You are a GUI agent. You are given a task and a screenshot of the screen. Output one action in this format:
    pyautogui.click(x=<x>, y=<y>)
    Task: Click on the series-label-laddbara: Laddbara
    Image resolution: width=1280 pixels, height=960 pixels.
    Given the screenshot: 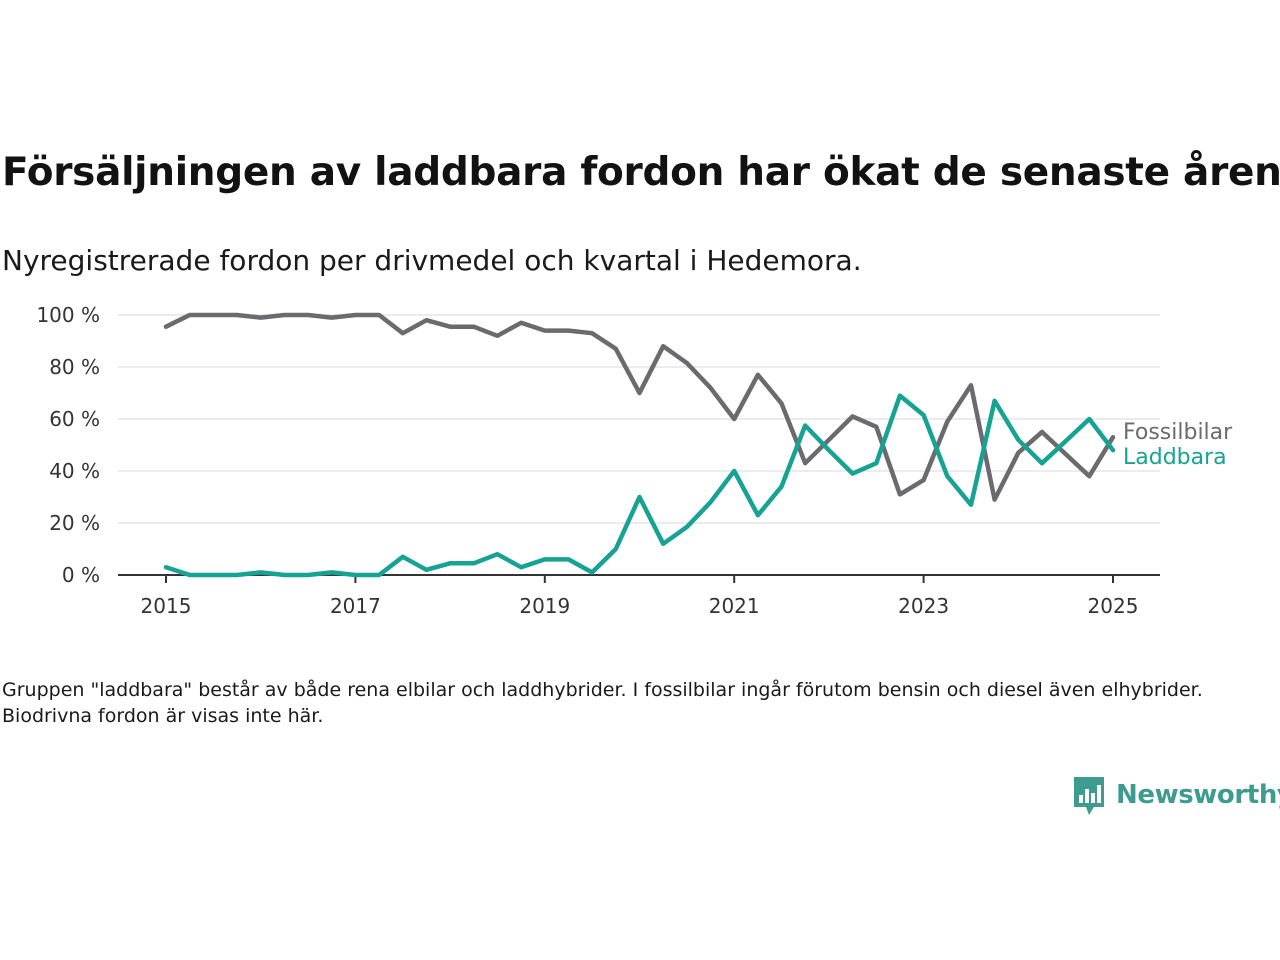 What is the action you would take?
    pyautogui.click(x=1175, y=457)
    